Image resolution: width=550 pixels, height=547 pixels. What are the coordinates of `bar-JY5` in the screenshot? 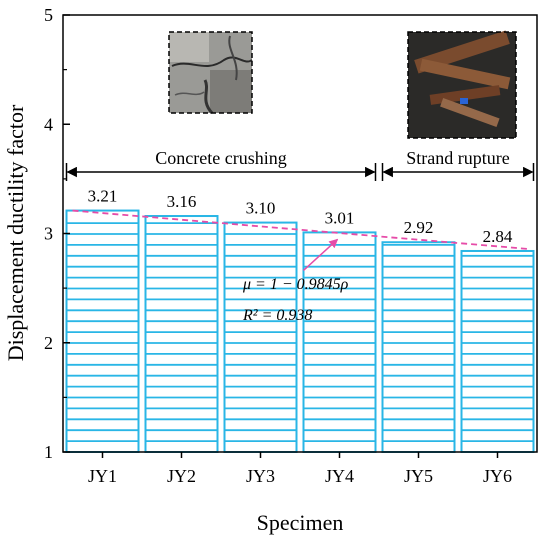 It's located at (418, 347).